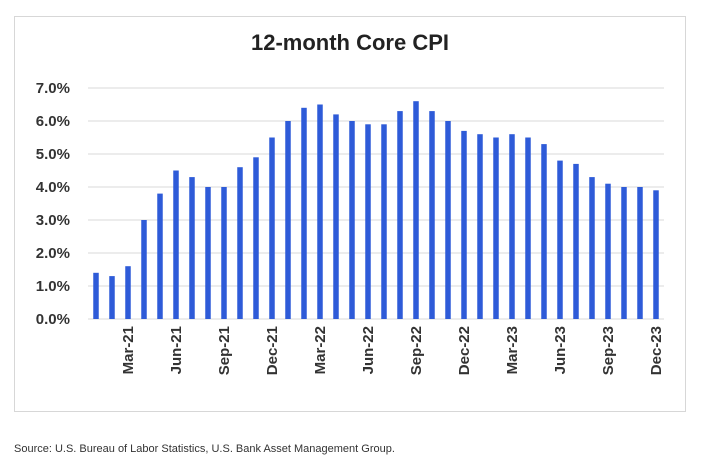 This screenshot has width=713, height=468. Describe the element at coordinates (53, 319) in the screenshot. I see `y-tick-label: 0.0%` at that location.